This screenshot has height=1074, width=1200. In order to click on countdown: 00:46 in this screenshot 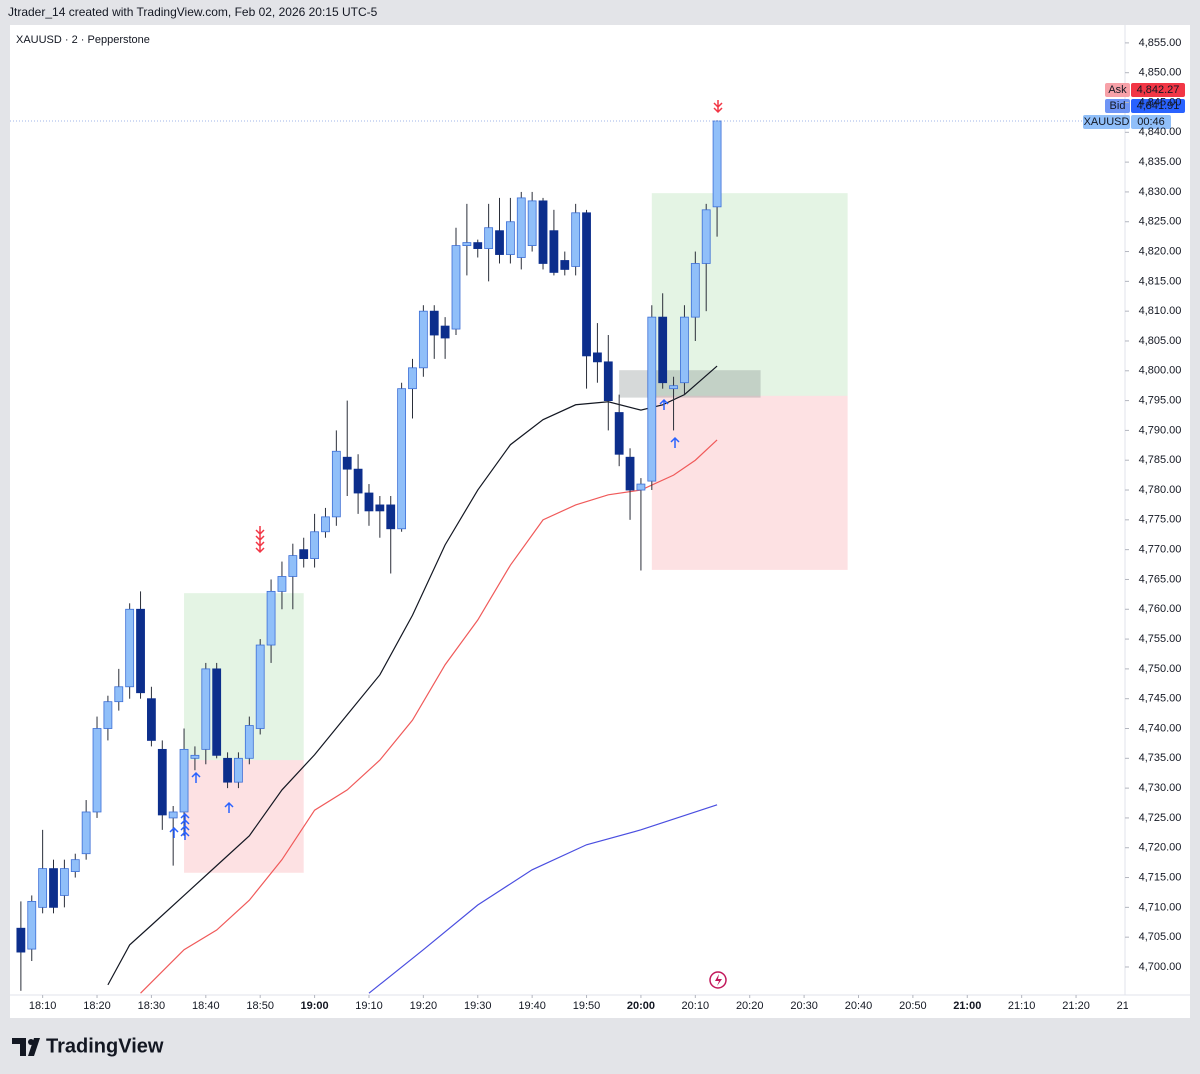, I will do `click(1151, 122)`.